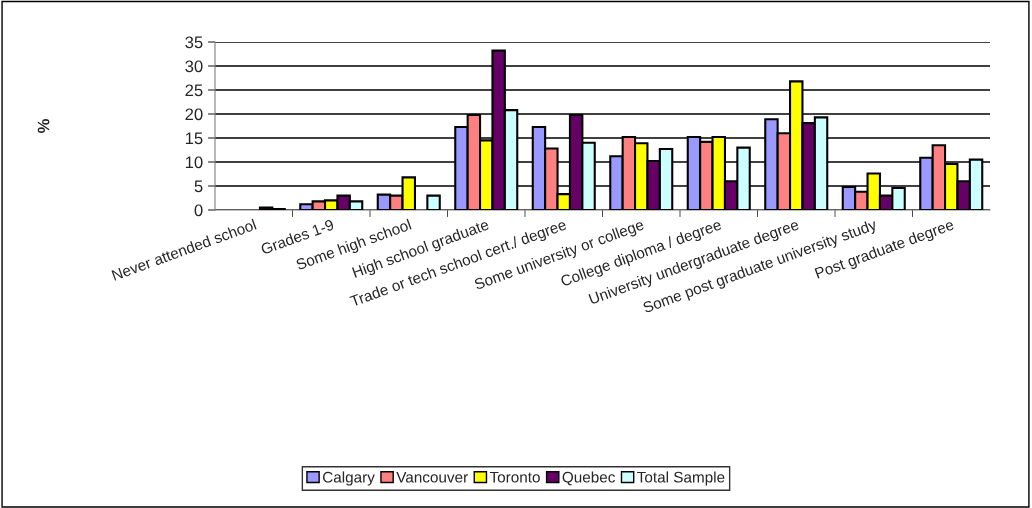 This screenshot has height=508, width=1032. Describe the element at coordinates (681, 478) in the screenshot. I see `legend-label: Total Sample` at that location.